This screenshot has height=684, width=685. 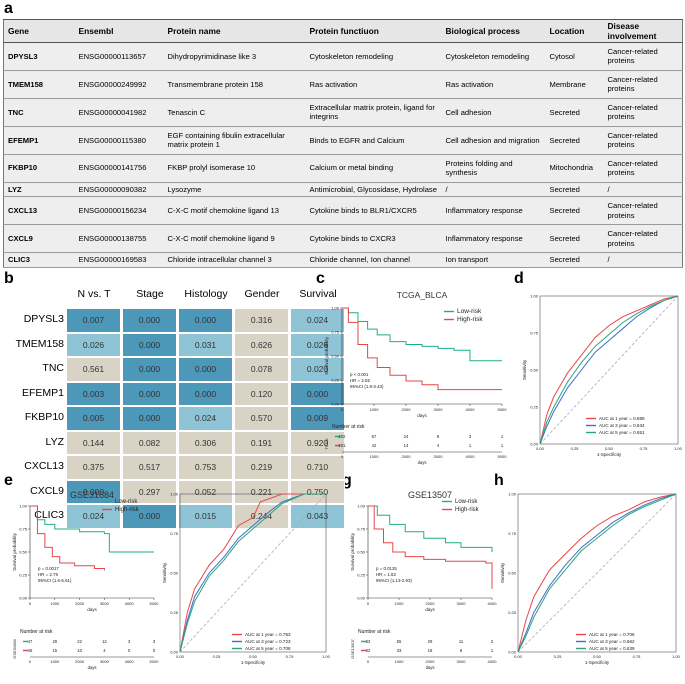 I want to click on heatmap-cell: 0.043, so click(x=317, y=516).